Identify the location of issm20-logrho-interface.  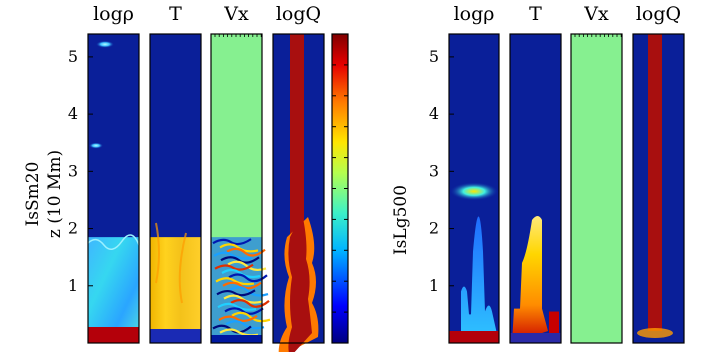
(113, 242).